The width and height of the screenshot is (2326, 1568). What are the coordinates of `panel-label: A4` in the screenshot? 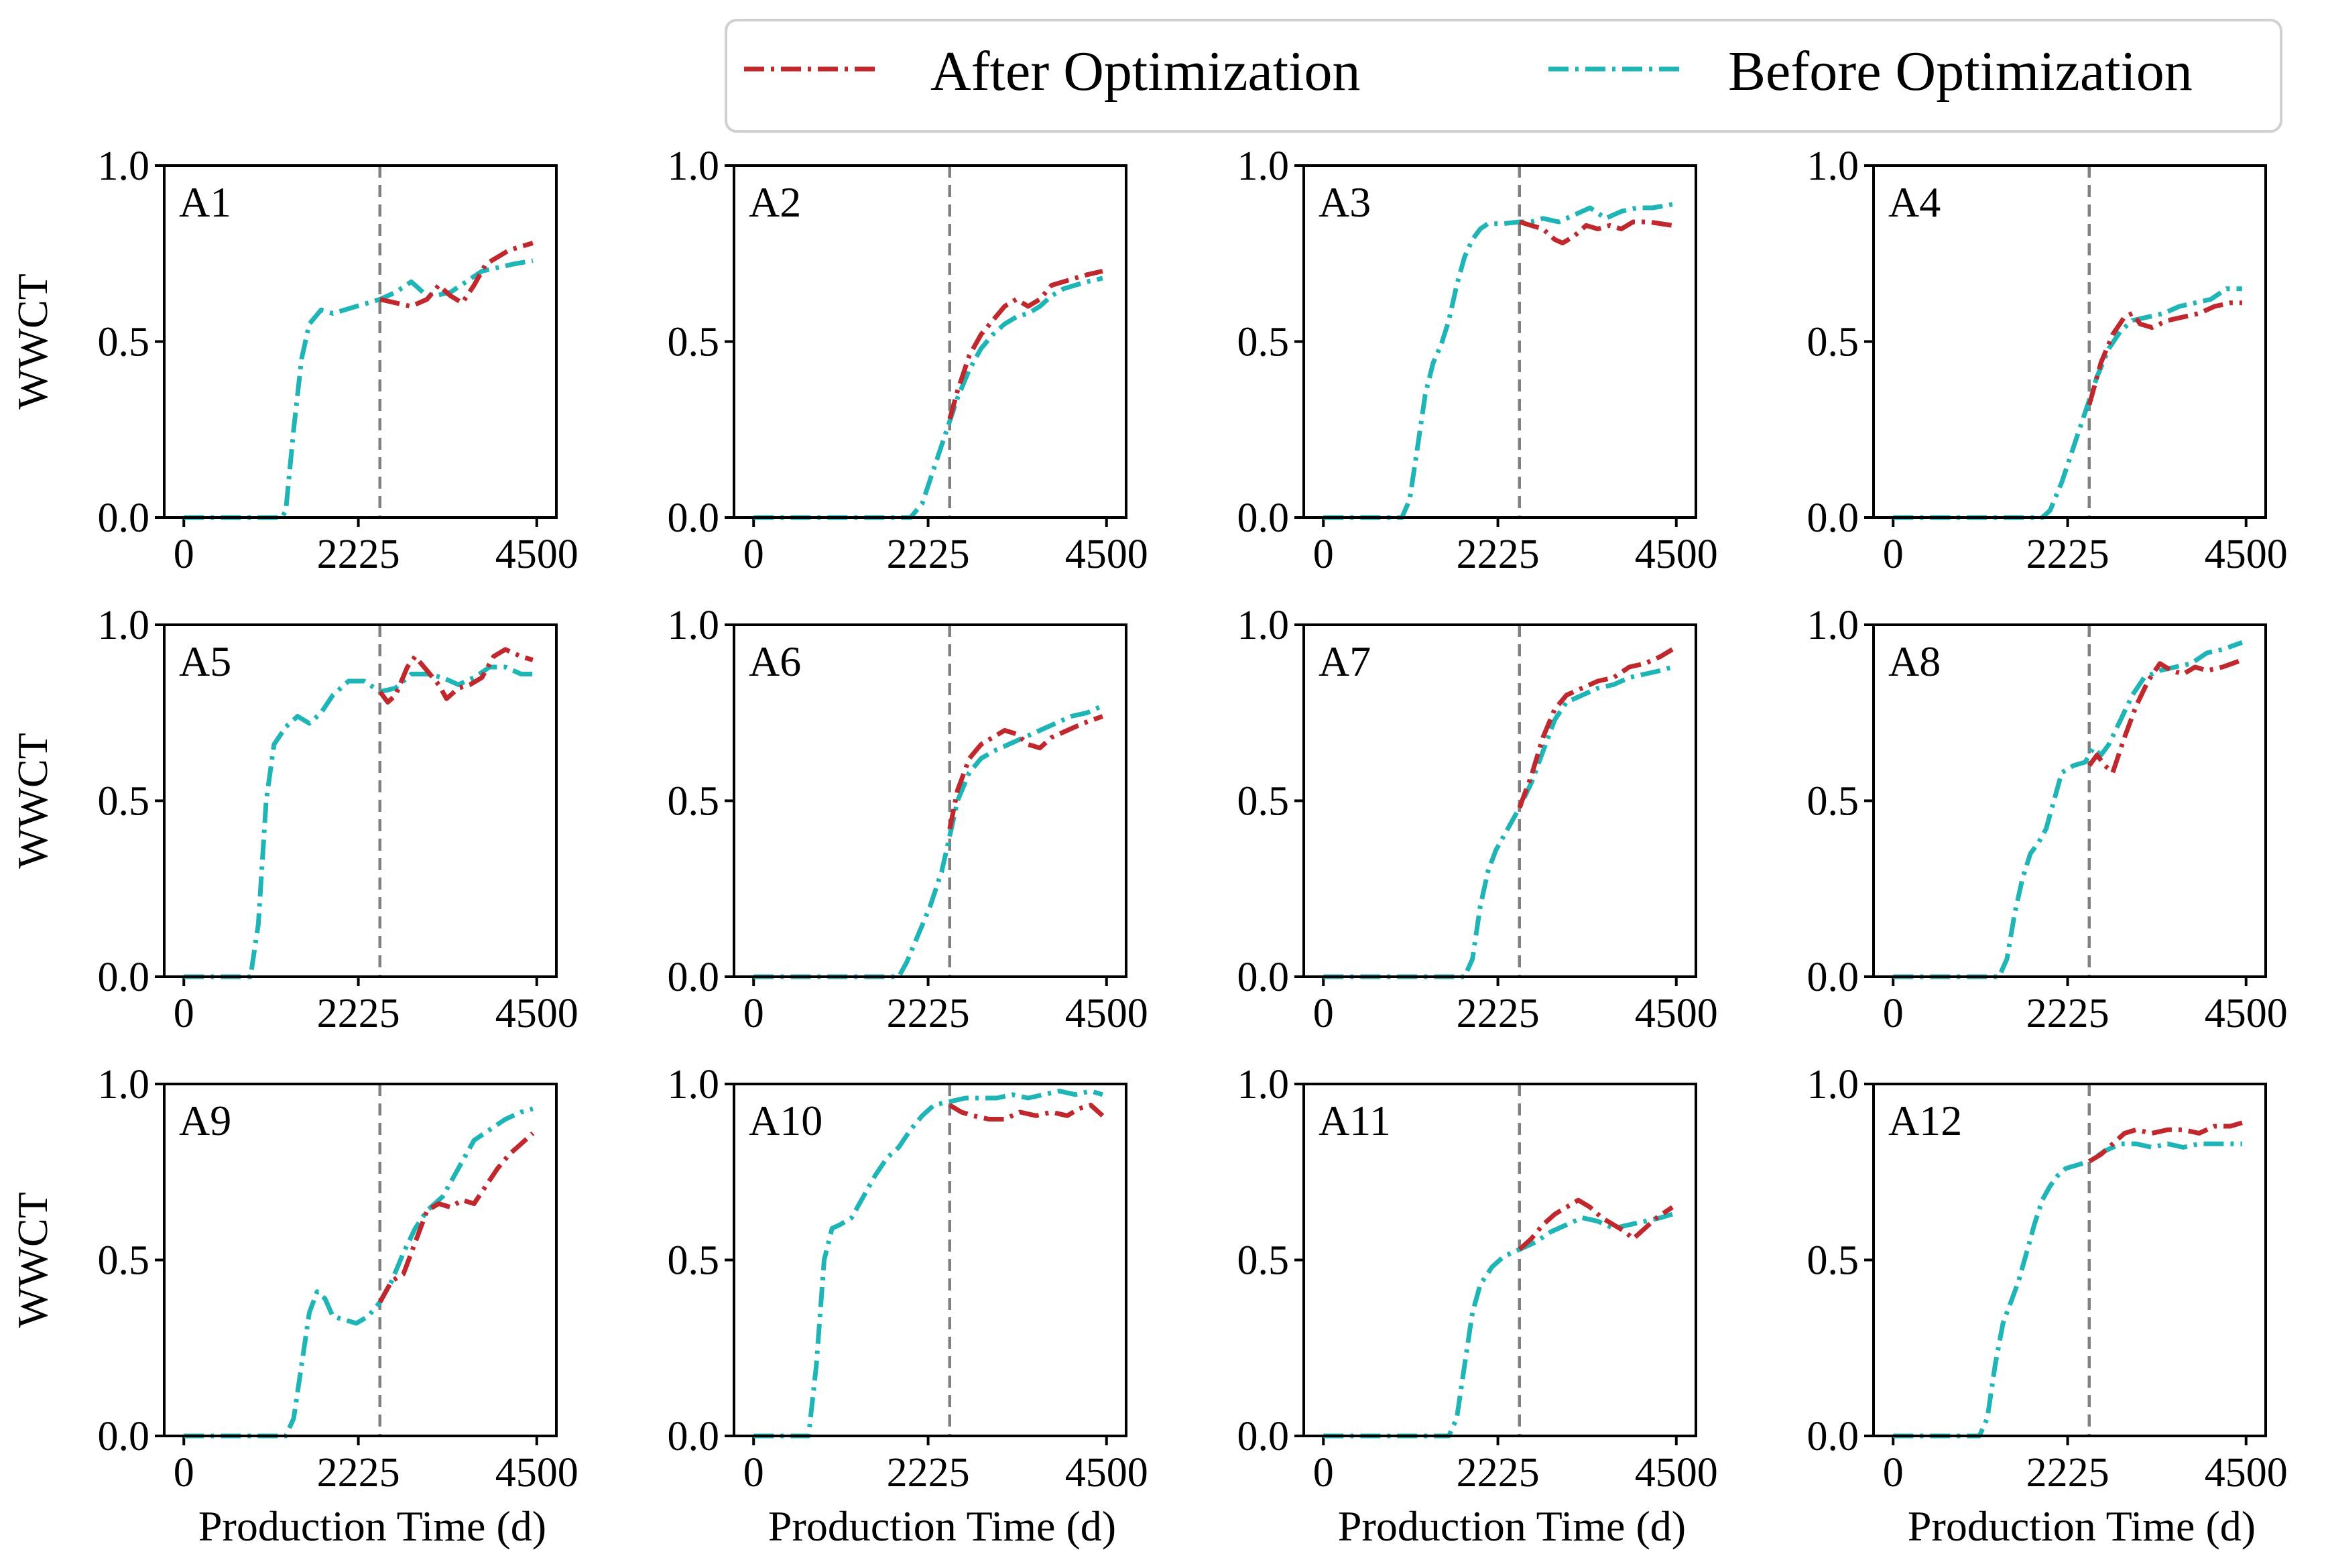 It's located at (1914, 202).